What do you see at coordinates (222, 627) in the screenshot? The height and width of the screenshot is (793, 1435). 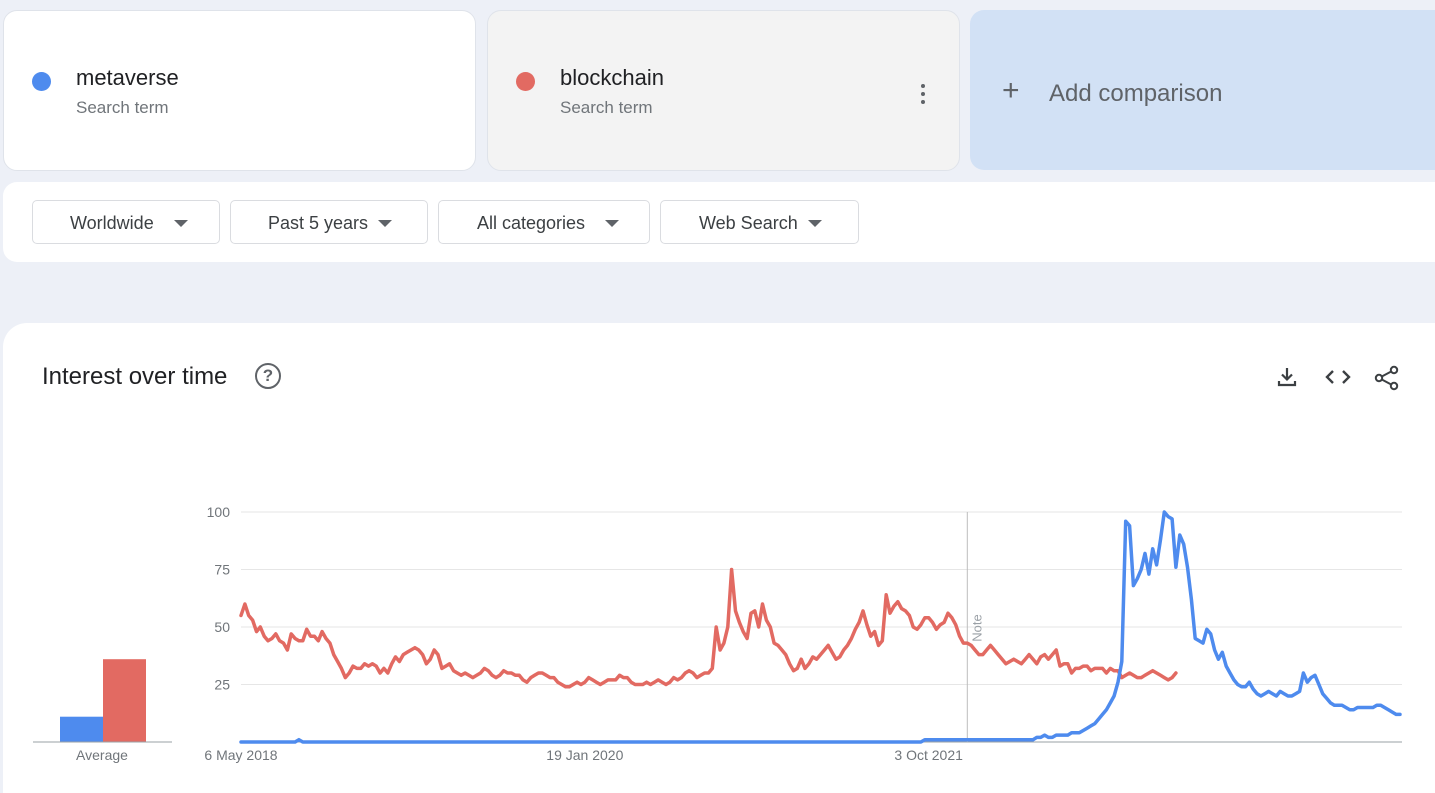 I see `y-tick-label: 50` at bounding box center [222, 627].